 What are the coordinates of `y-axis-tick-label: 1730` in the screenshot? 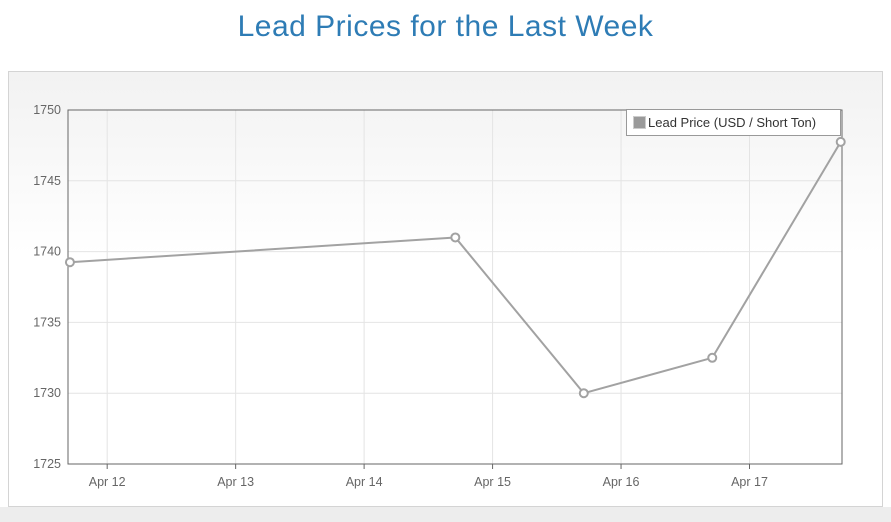 It's located at (47, 393).